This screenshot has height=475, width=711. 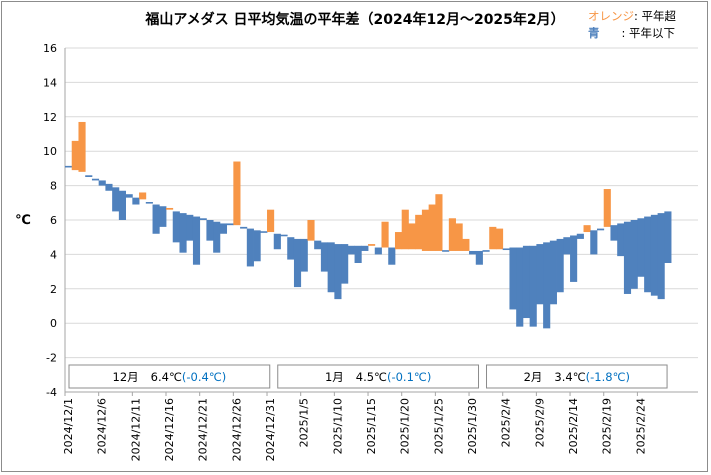 I want to click on month-anomaly: (-1.8℃), so click(x=608, y=377).